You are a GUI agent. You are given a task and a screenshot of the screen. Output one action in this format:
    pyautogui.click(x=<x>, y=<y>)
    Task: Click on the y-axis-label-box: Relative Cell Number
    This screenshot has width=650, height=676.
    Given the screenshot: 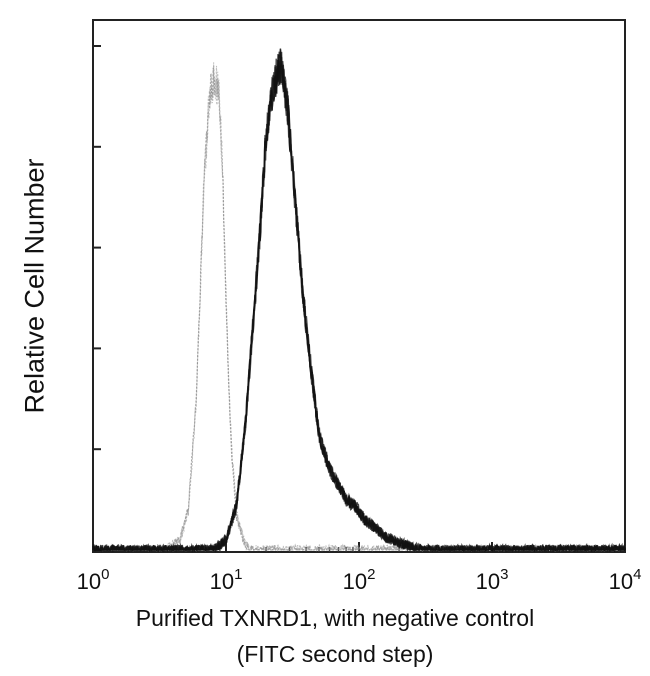 What is the action you would take?
    pyautogui.click(x=35, y=286)
    